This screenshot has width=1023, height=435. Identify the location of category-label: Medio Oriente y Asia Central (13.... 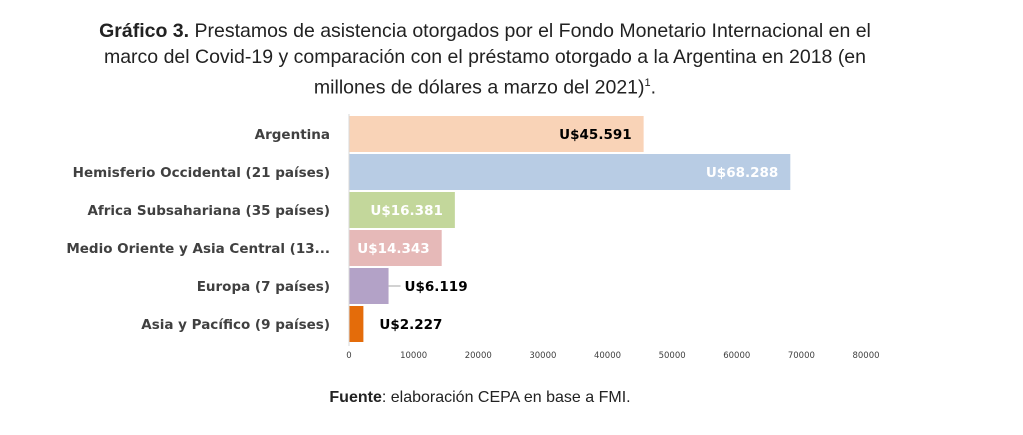
(198, 249).